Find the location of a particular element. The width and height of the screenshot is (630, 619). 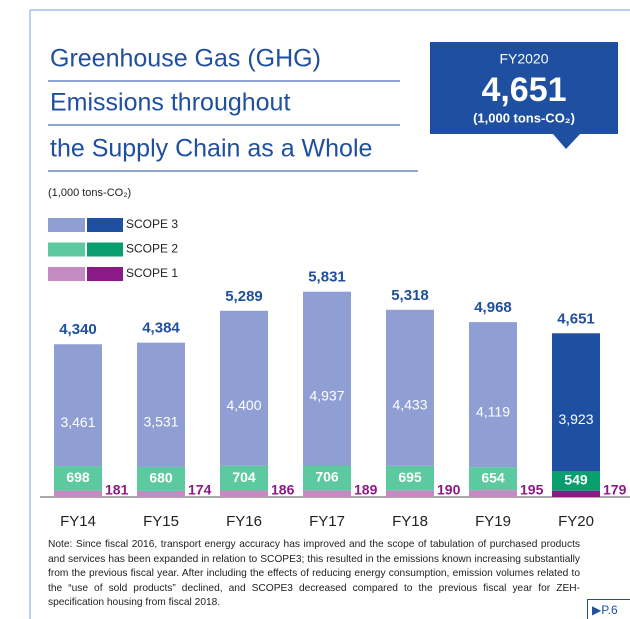

x-tick-label: FY16 is located at coordinates (244, 521).